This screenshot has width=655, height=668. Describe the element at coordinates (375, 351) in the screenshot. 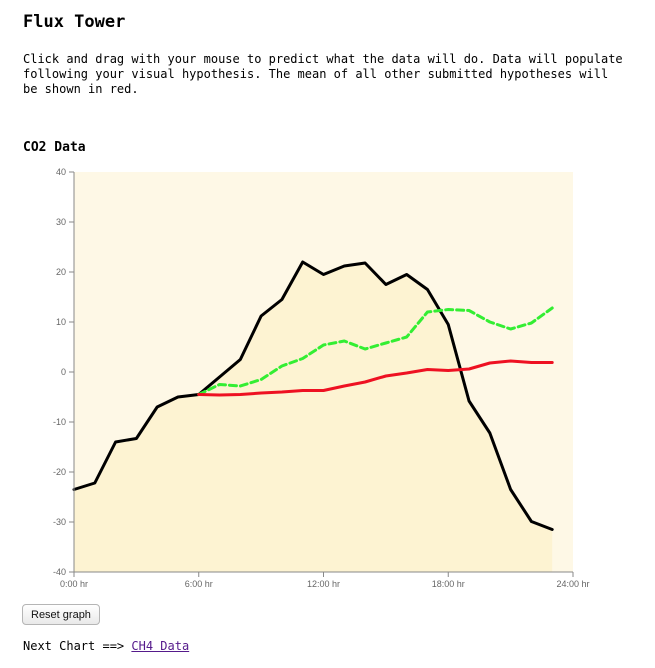

I see `hypothesis-line` at that location.